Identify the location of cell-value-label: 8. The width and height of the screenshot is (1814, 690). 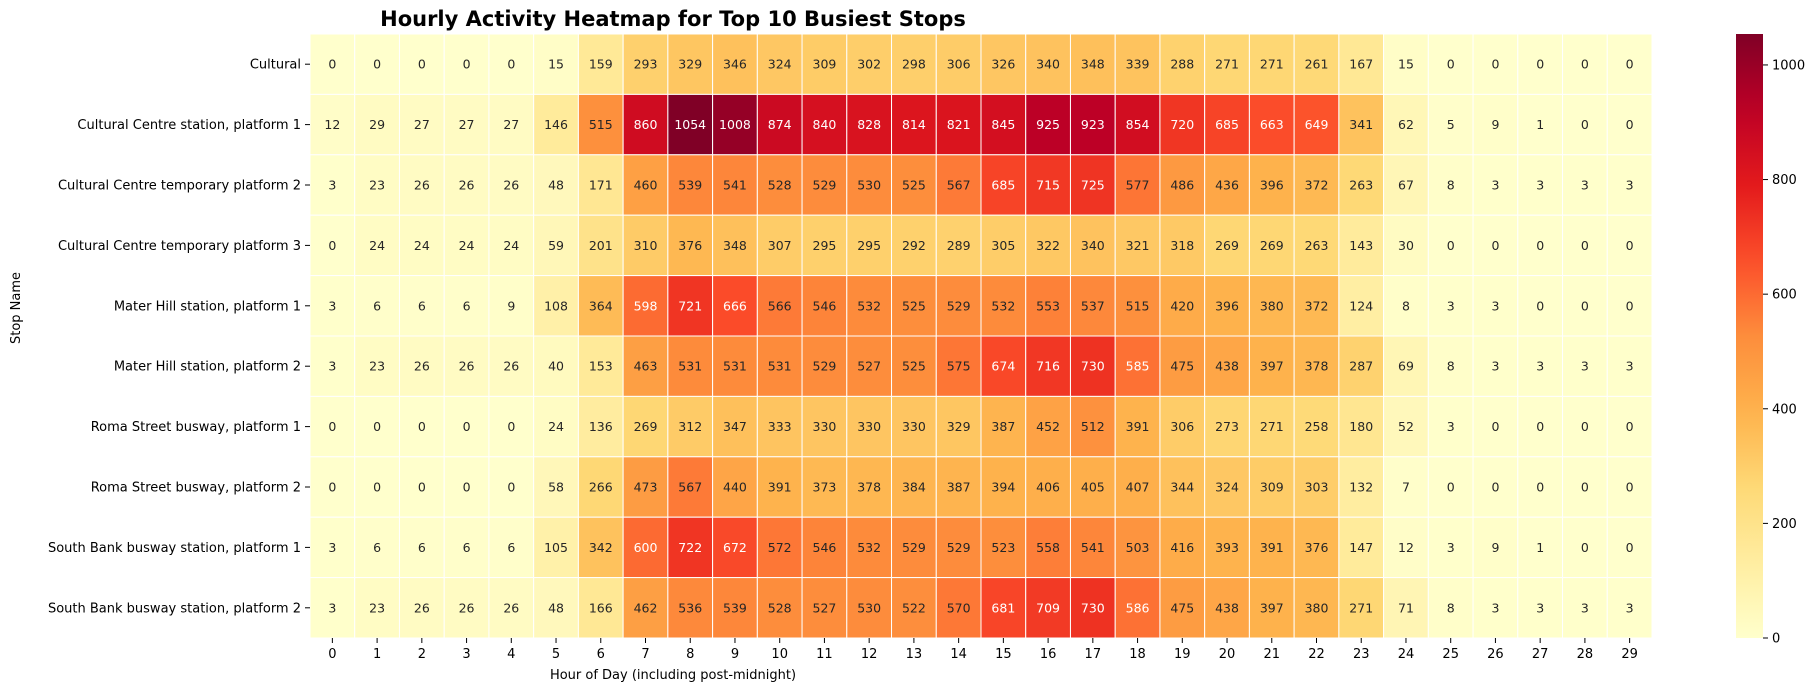
(1451, 607).